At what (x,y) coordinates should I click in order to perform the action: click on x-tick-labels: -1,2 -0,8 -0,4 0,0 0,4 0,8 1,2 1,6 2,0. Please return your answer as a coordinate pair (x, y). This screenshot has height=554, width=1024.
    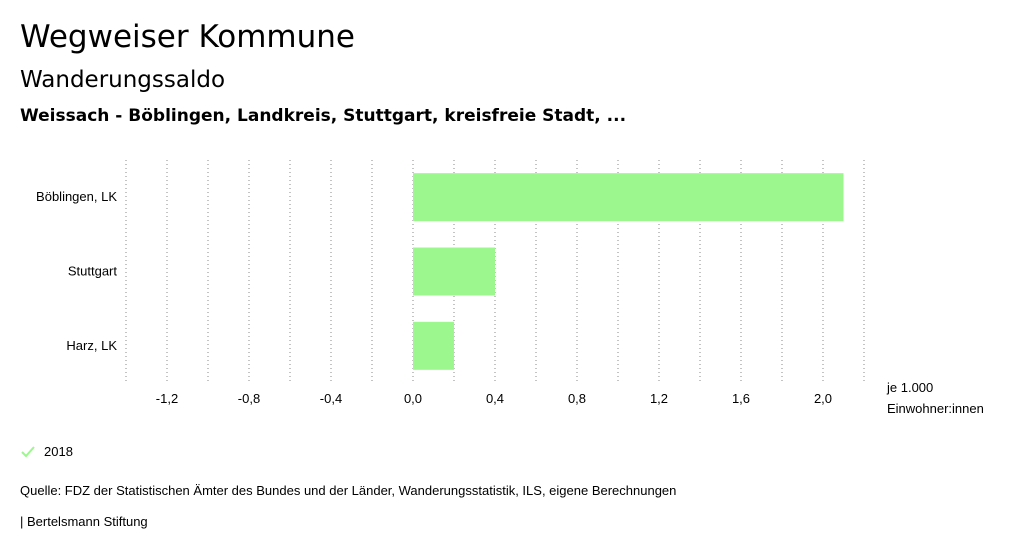
    Looking at the image, I should click on (494, 398).